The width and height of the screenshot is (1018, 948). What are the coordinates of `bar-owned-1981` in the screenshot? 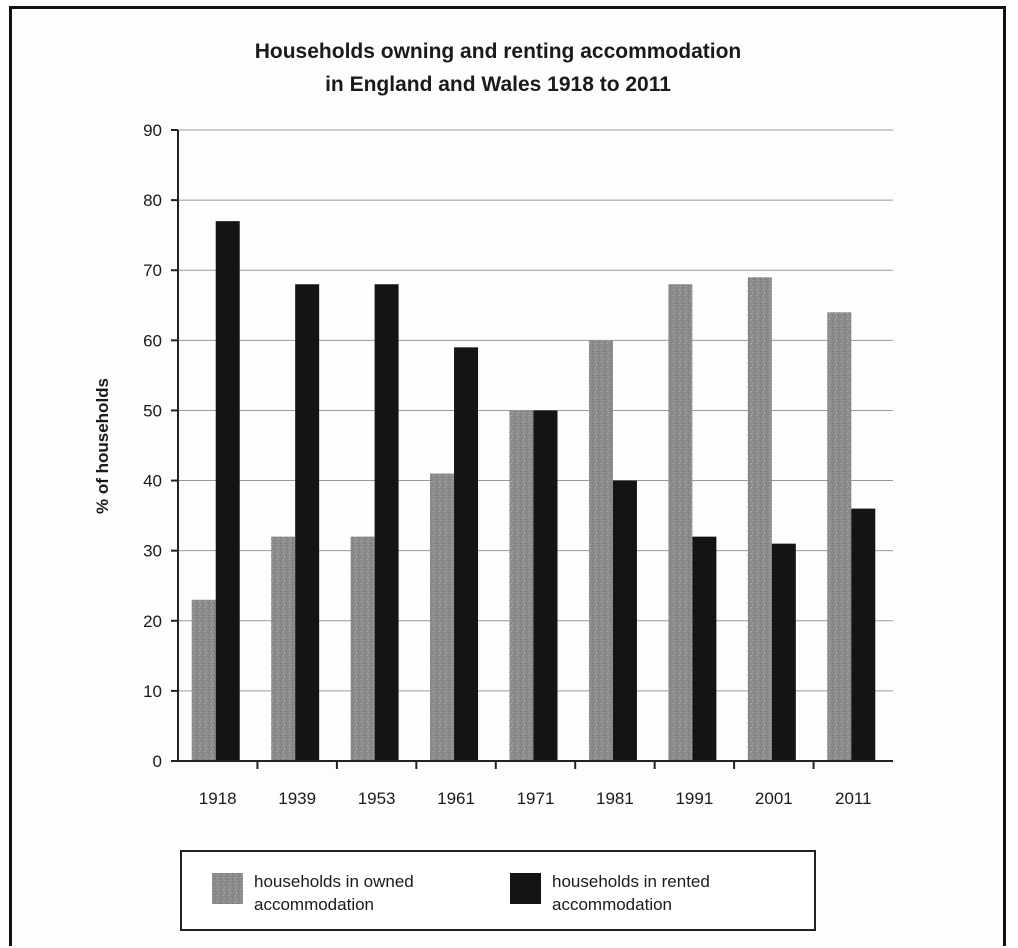 It's located at (600, 550).